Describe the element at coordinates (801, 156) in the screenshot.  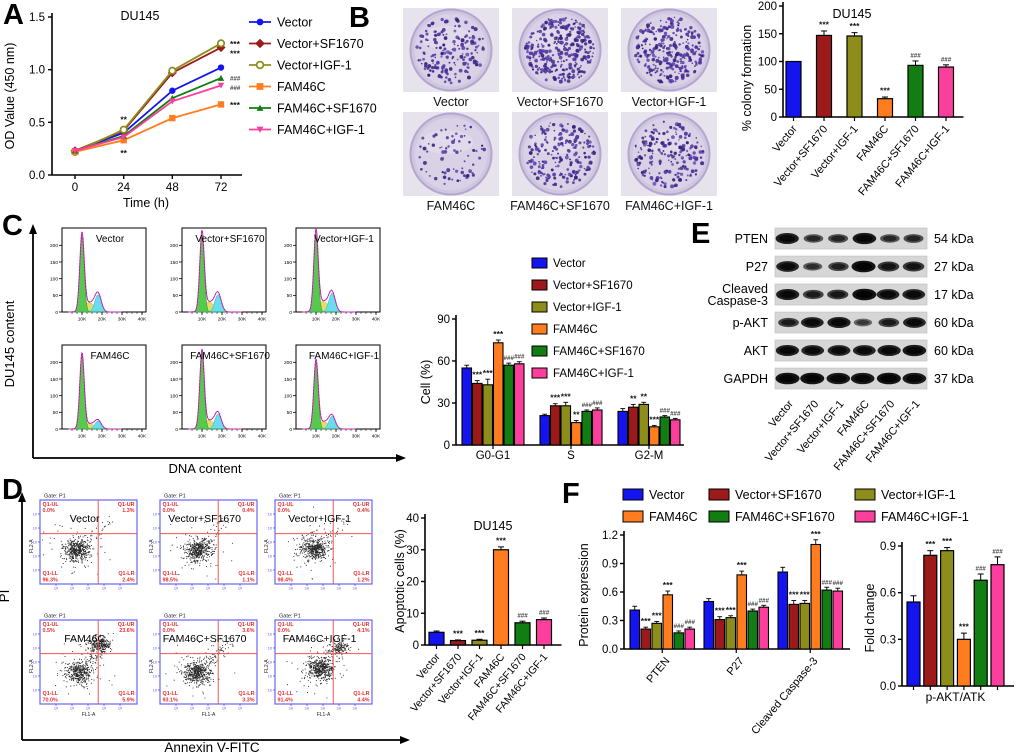
I see `x-category-label: Vector+SF1670` at that location.